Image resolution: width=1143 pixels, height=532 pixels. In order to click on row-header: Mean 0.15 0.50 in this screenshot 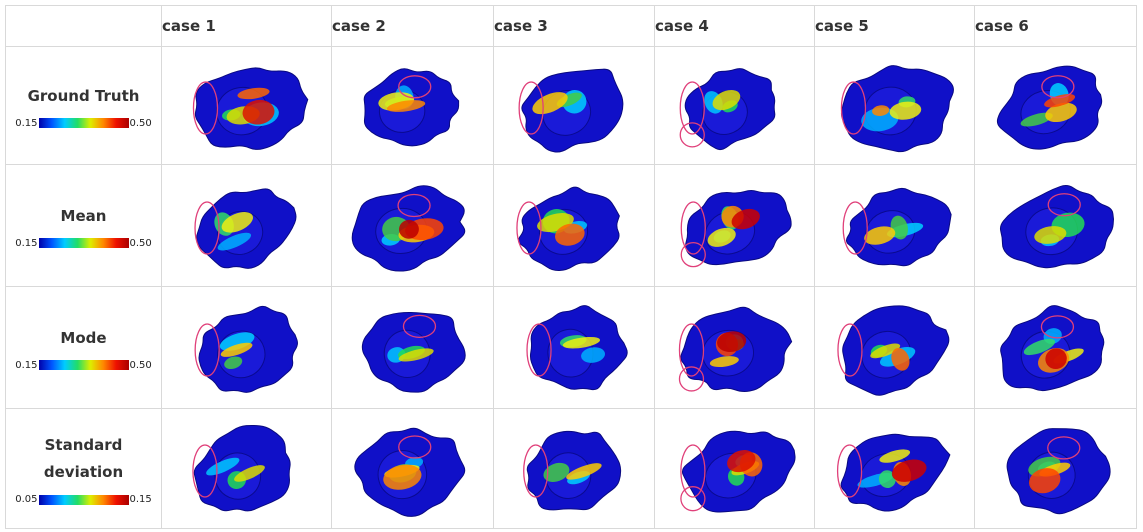, I will do `click(83, 225)`.